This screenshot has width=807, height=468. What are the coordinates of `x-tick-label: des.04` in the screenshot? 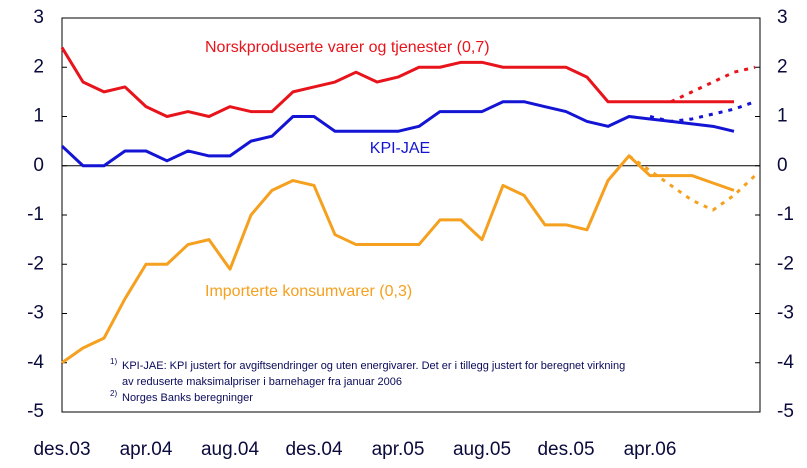 It's located at (313, 449).